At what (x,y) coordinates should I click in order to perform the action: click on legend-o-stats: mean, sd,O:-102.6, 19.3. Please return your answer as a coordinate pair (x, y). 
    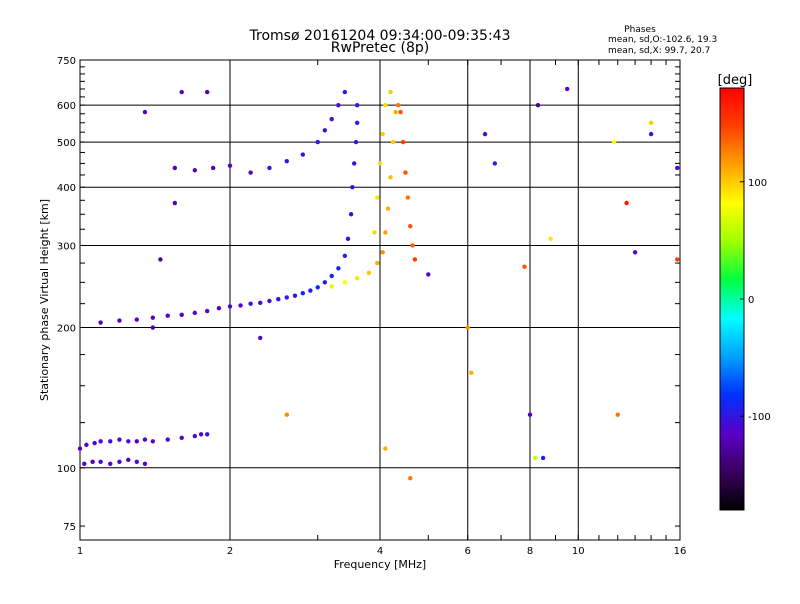
    Looking at the image, I should click on (662, 40).